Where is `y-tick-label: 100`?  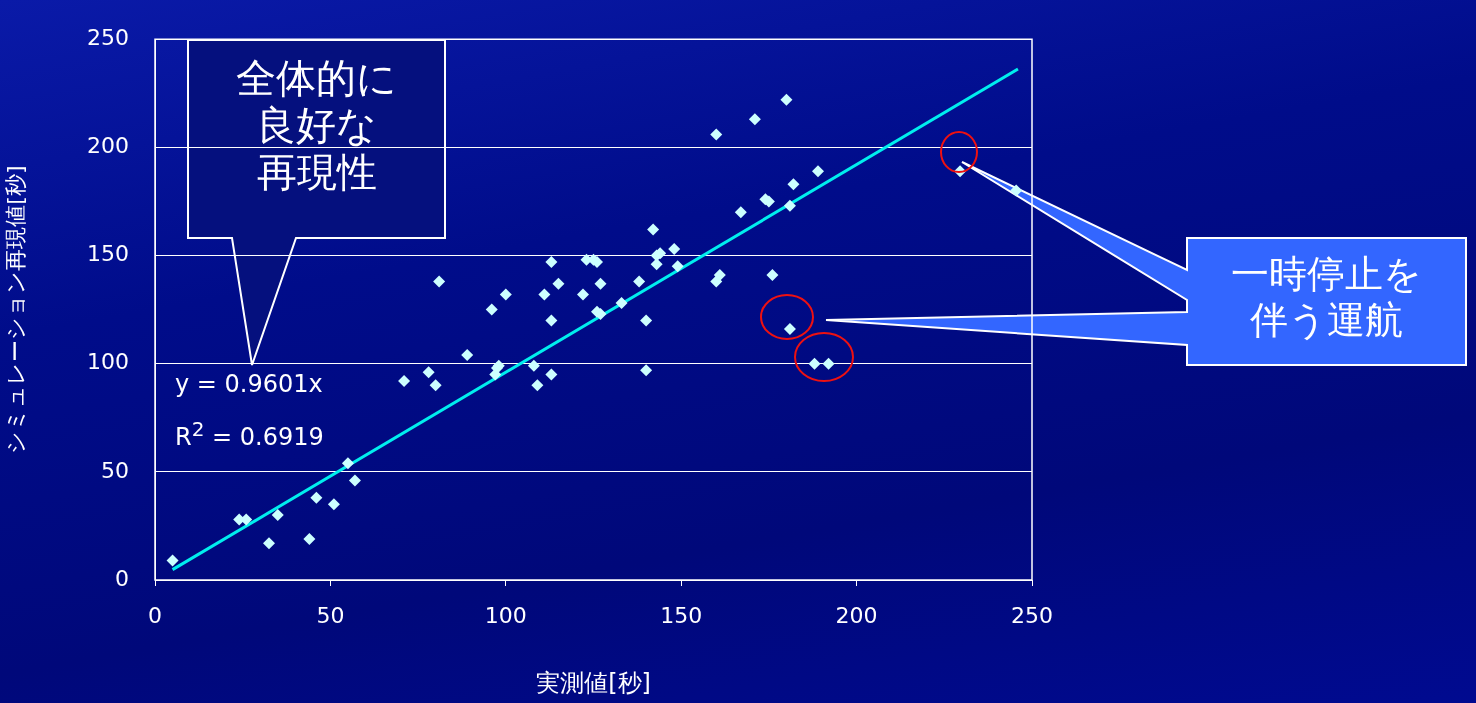 y-tick-label: 100 is located at coordinates (108, 362).